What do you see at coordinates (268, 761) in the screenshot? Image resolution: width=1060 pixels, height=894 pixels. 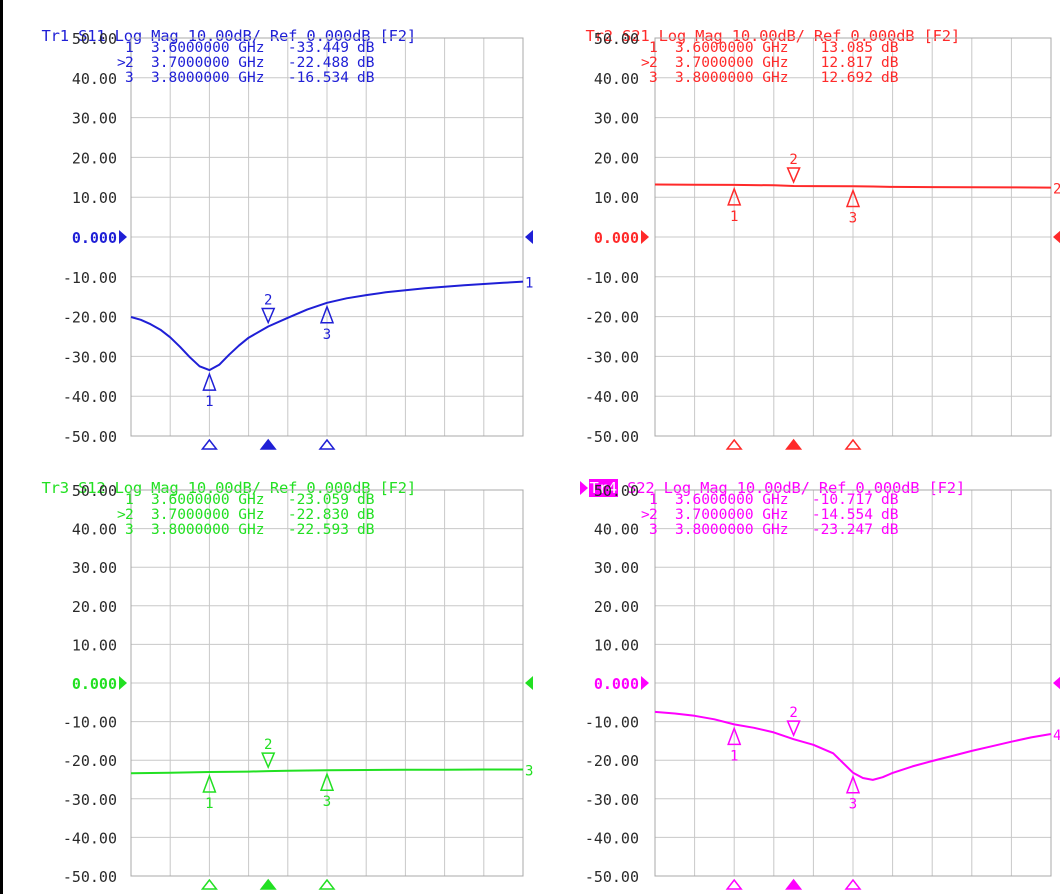 I see `trace-3-marker-2-glyph` at bounding box center [268, 761].